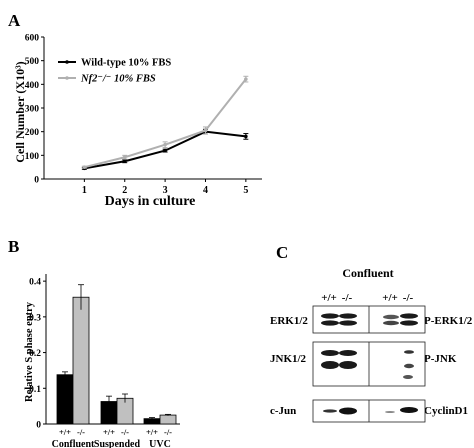  I want to click on chart-a-y-tick-label: 200, so click(32, 133).